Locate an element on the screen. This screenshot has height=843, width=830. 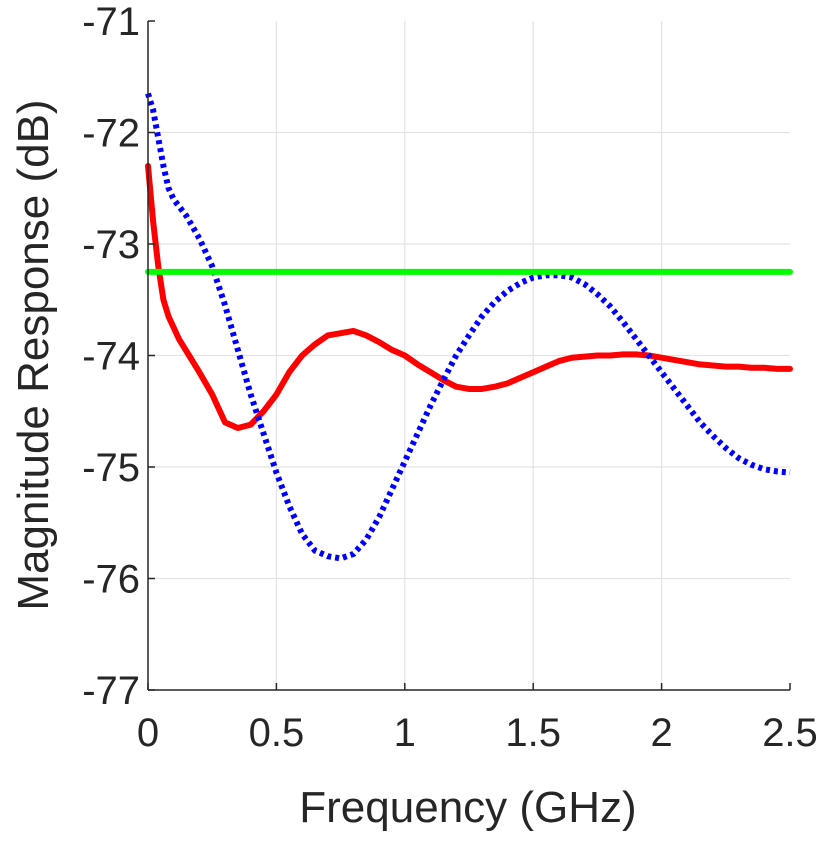
y-tick-label: -72 is located at coordinates (111, 134).